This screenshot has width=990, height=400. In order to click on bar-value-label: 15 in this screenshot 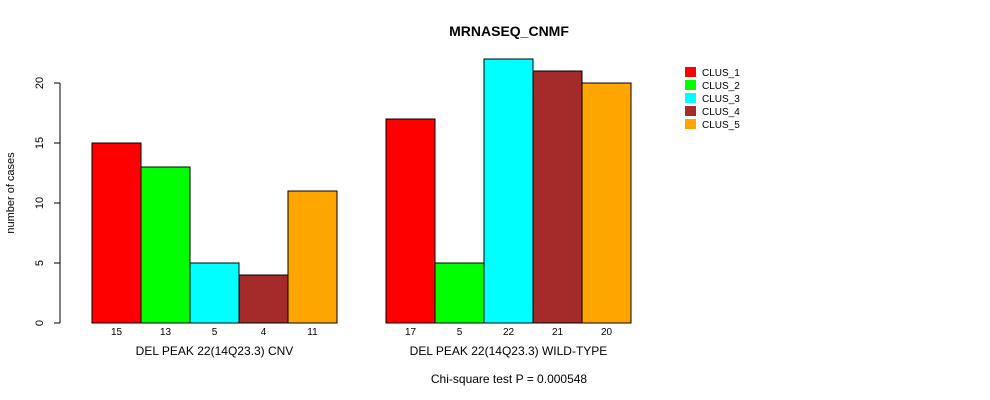, I will do `click(117, 332)`.